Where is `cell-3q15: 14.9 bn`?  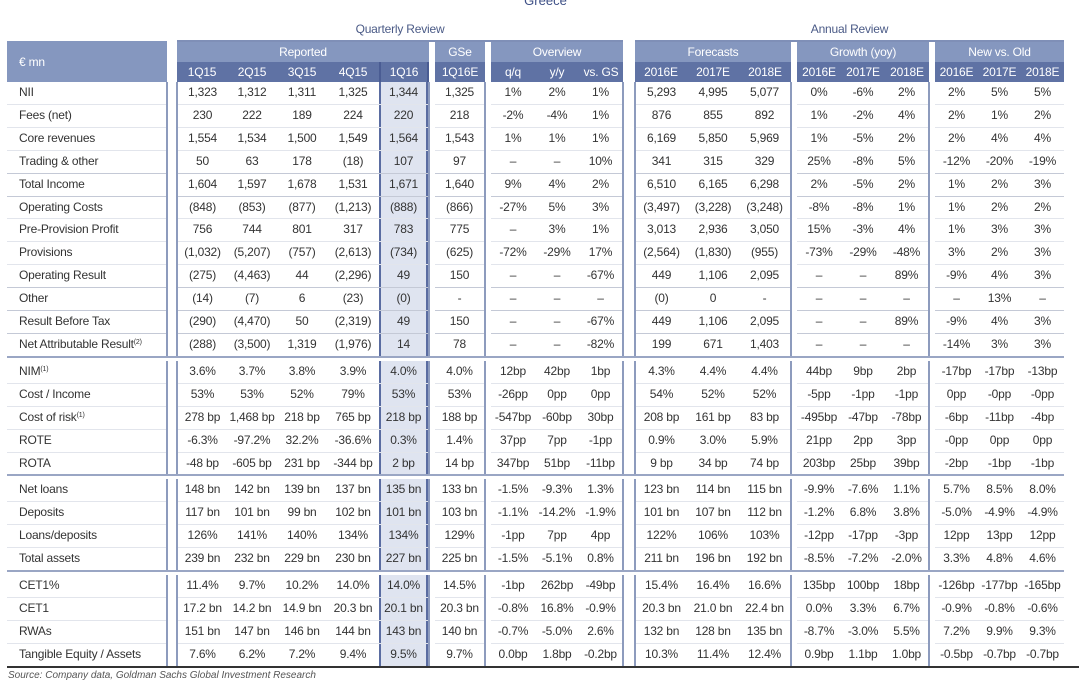 cell-3q15: 14.9 bn is located at coordinates (302, 609).